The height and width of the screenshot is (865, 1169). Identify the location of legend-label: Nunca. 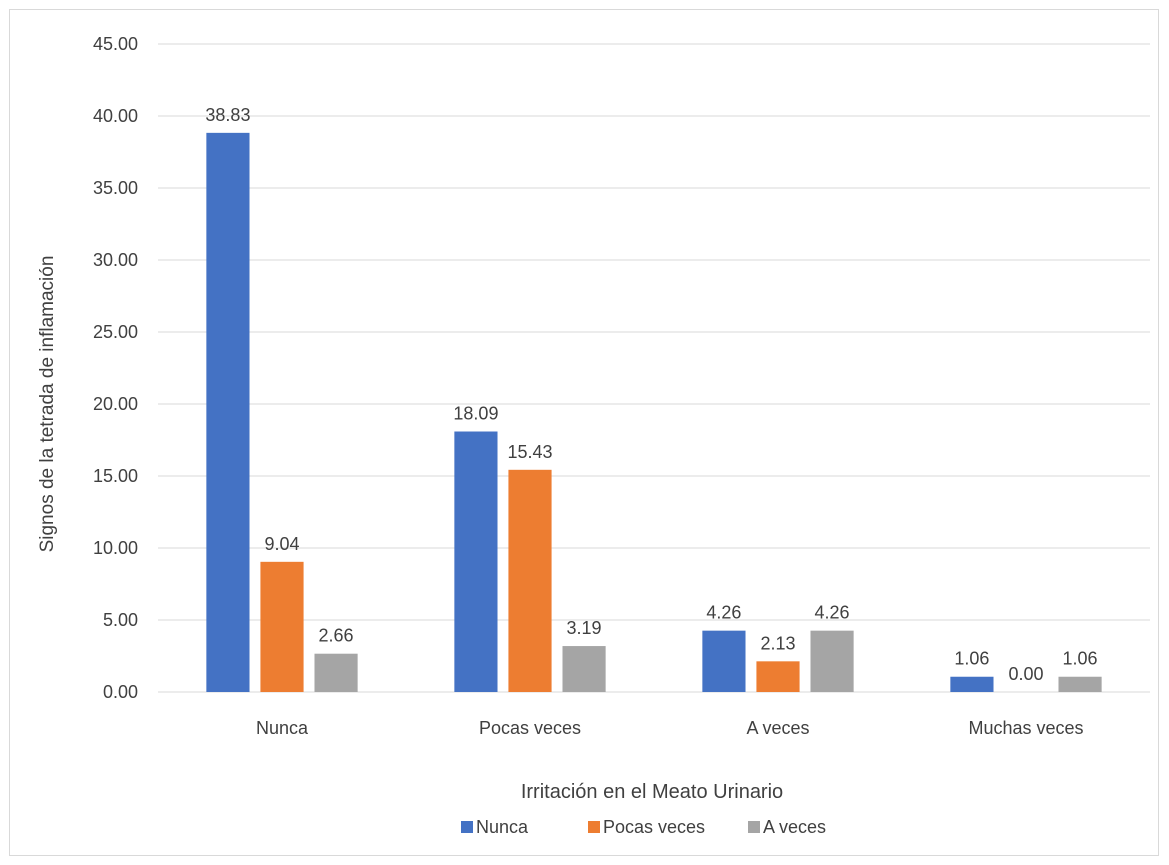
(502, 827).